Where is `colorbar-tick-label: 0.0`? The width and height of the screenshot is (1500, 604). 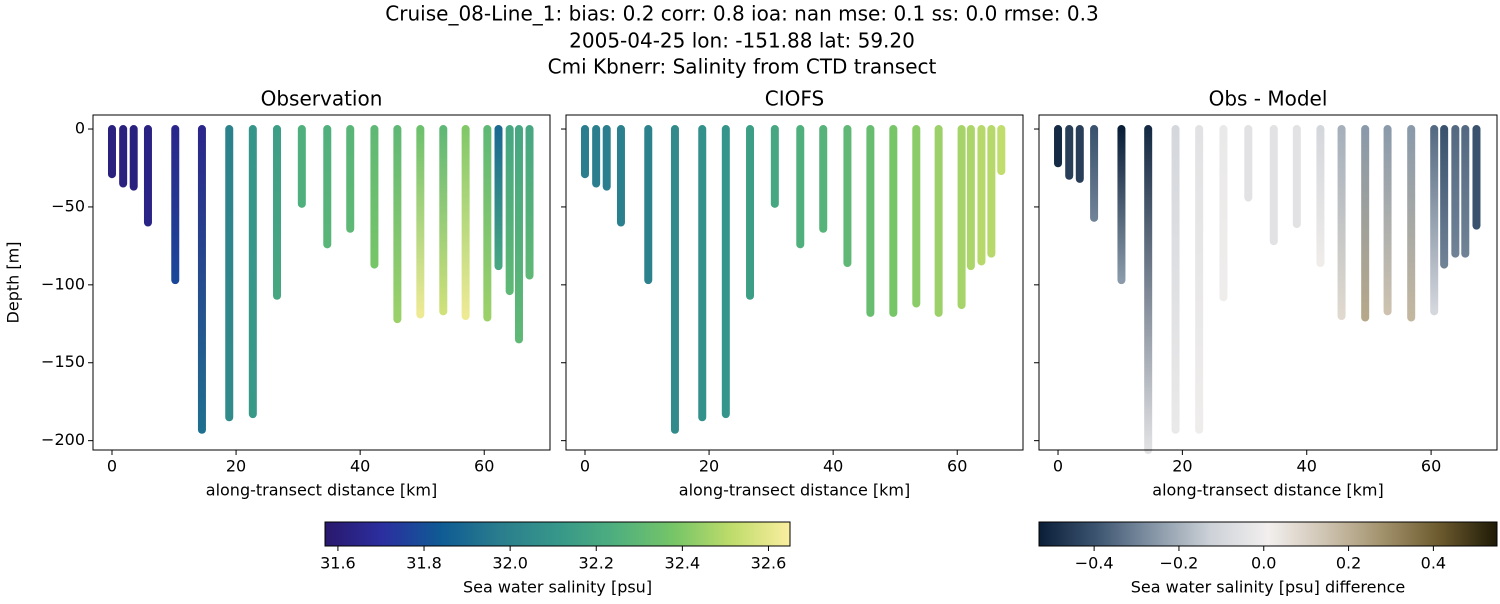
colorbar-tick-label: 0.0 is located at coordinates (1263, 563).